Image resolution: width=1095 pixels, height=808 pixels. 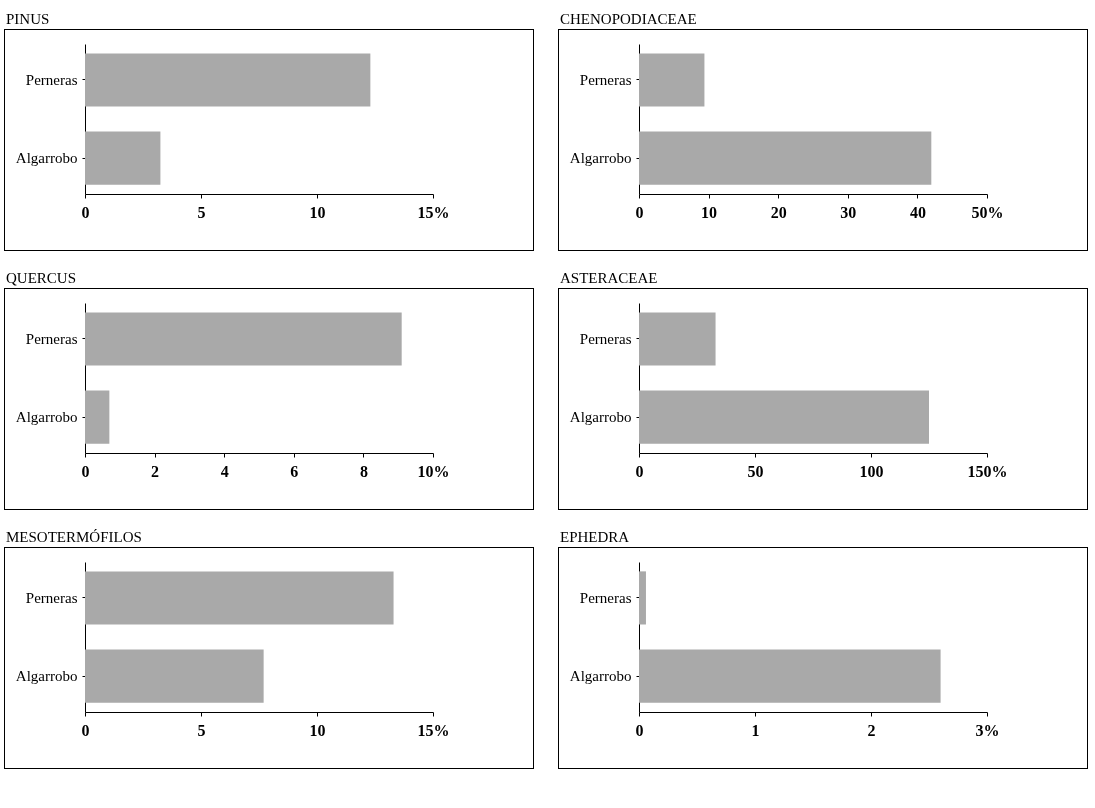 What do you see at coordinates (987, 730) in the screenshot?
I see `x-tick-label: 3%` at bounding box center [987, 730].